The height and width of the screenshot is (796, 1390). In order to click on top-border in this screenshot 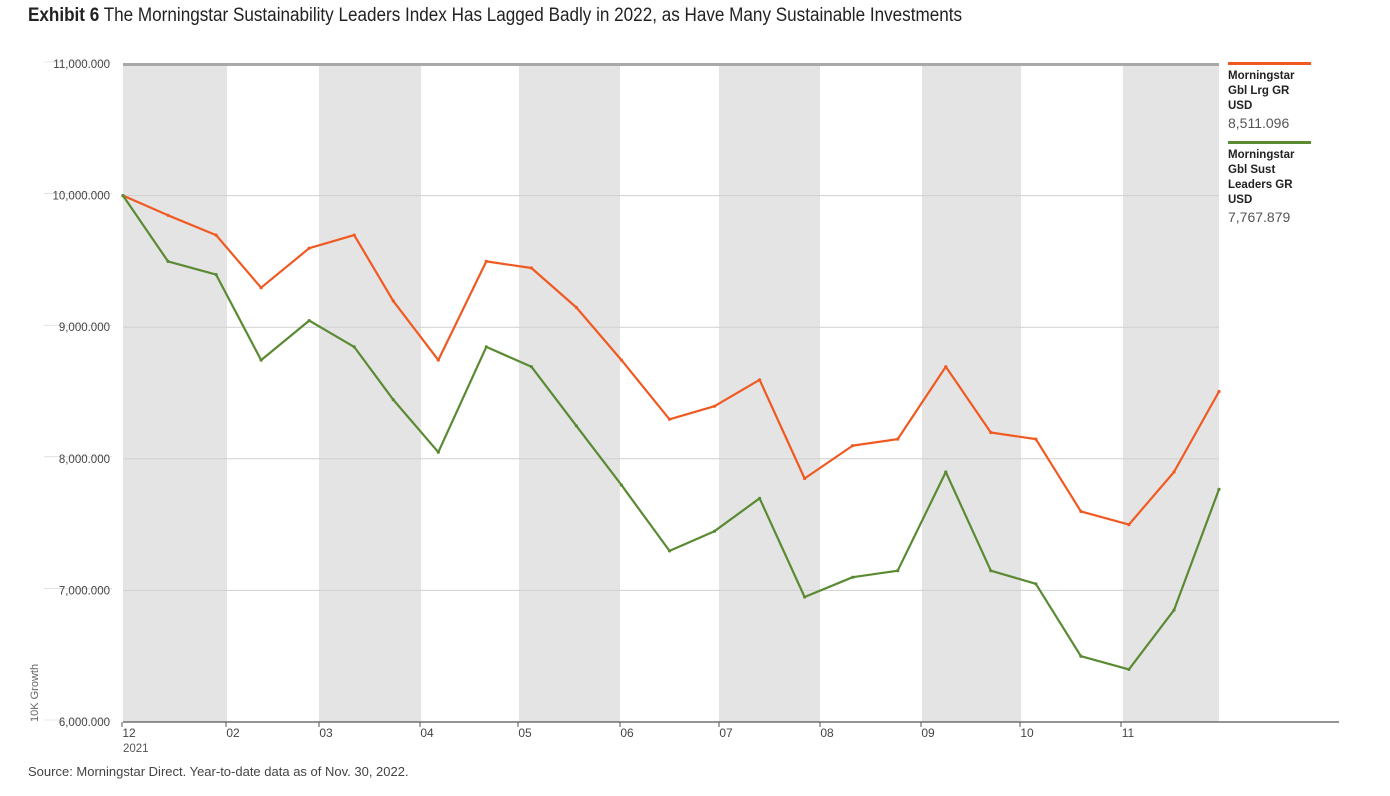, I will do `click(671, 64)`.